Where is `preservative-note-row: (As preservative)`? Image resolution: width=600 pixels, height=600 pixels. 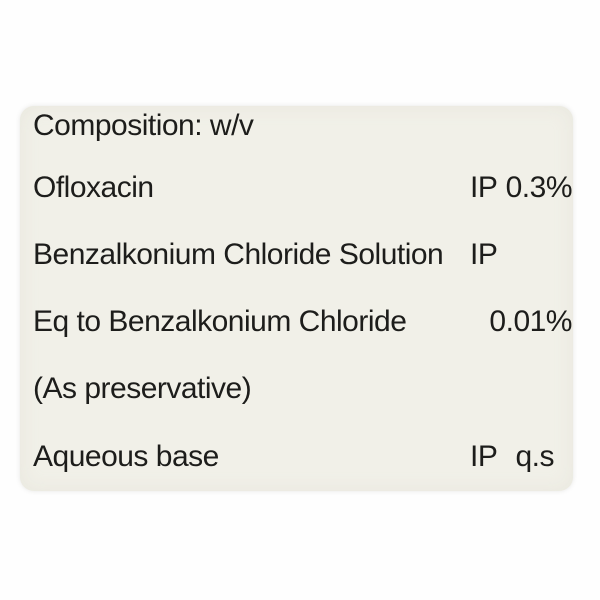 preservative-note-row: (As preservative) is located at coordinates (302, 391).